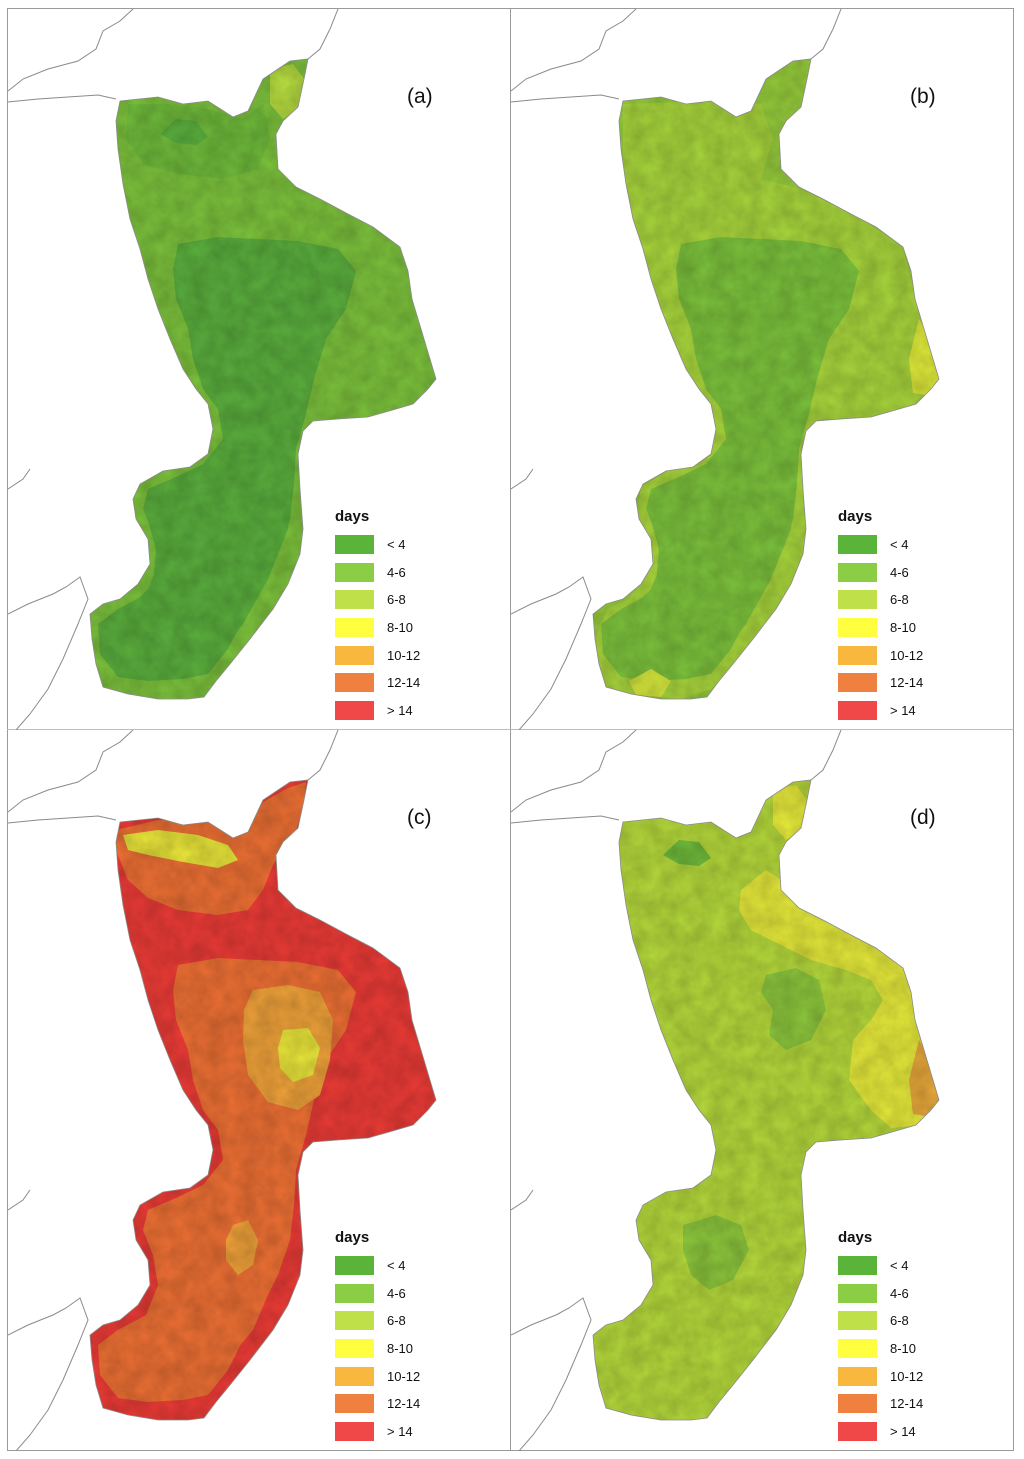  I want to click on panel-label: (c), so click(419, 817).